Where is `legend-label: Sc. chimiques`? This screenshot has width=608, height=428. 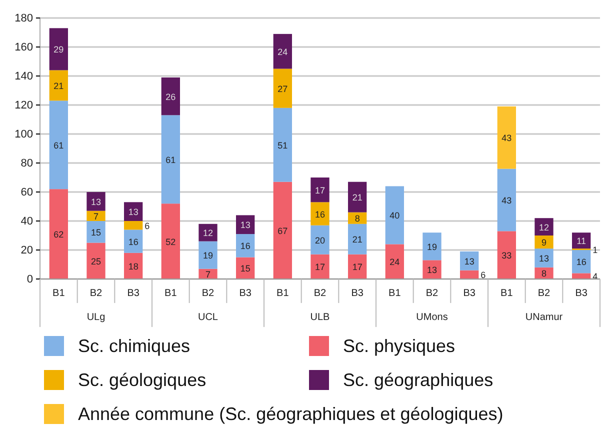
legend-label: Sc. chimiques is located at coordinates (134, 346).